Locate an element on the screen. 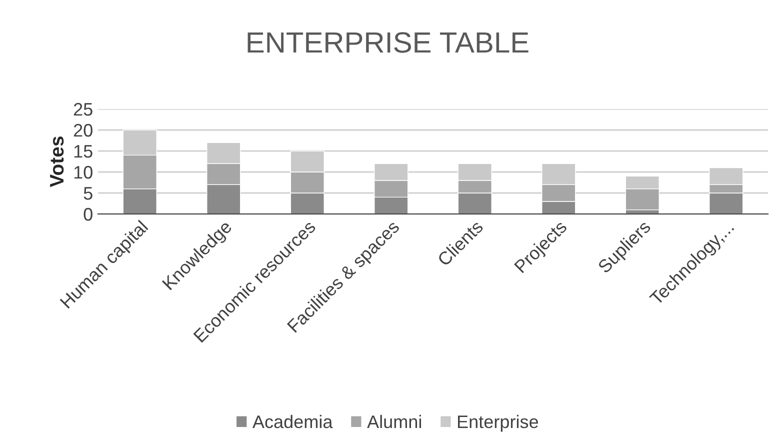  legend-label: Academia is located at coordinates (292, 421).